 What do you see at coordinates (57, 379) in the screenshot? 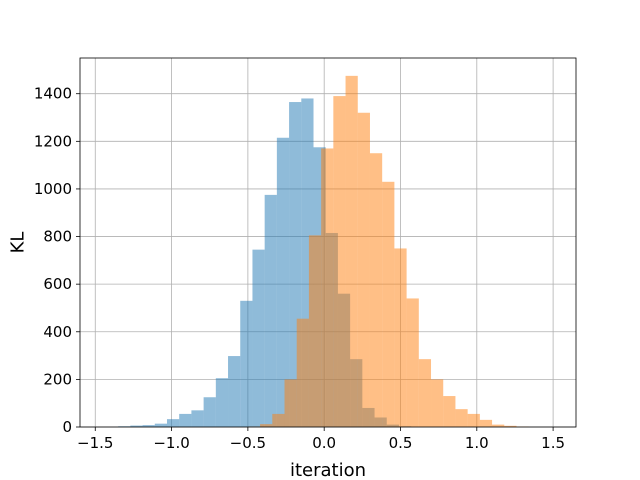
I see `y-tick-label: 200` at bounding box center [57, 379].